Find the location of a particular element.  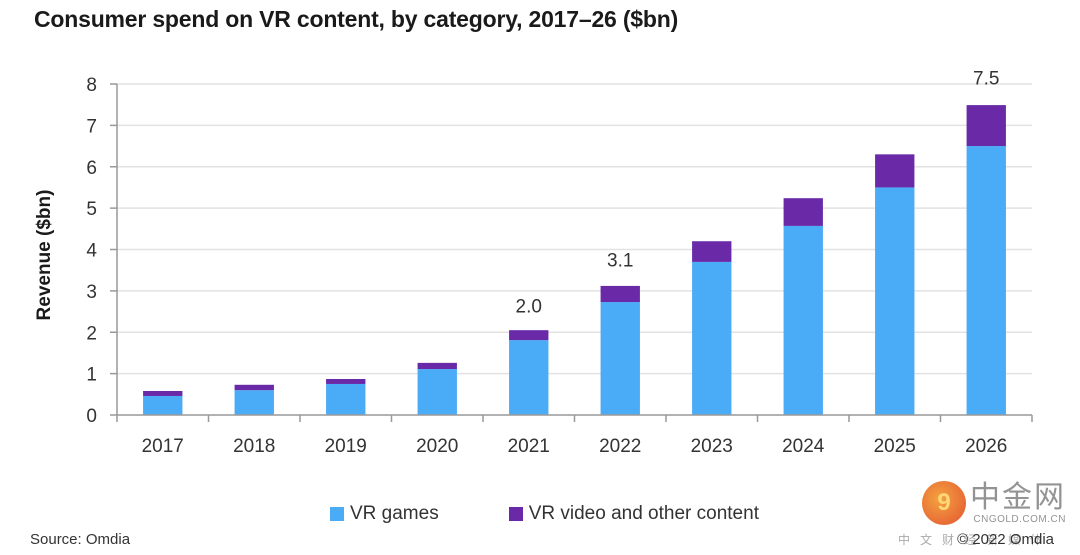

bar-vr-games-2024 is located at coordinates (803, 320).